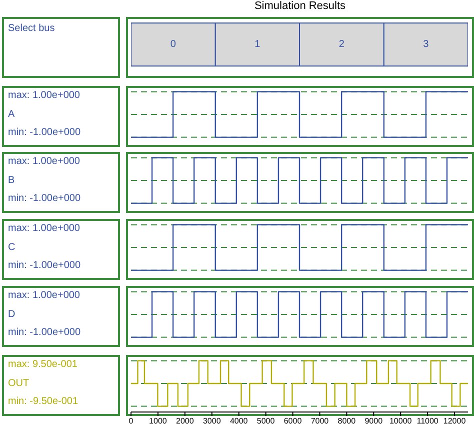  What do you see at coordinates (454, 421) in the screenshot?
I see `x-tick-label: 12000` at bounding box center [454, 421].